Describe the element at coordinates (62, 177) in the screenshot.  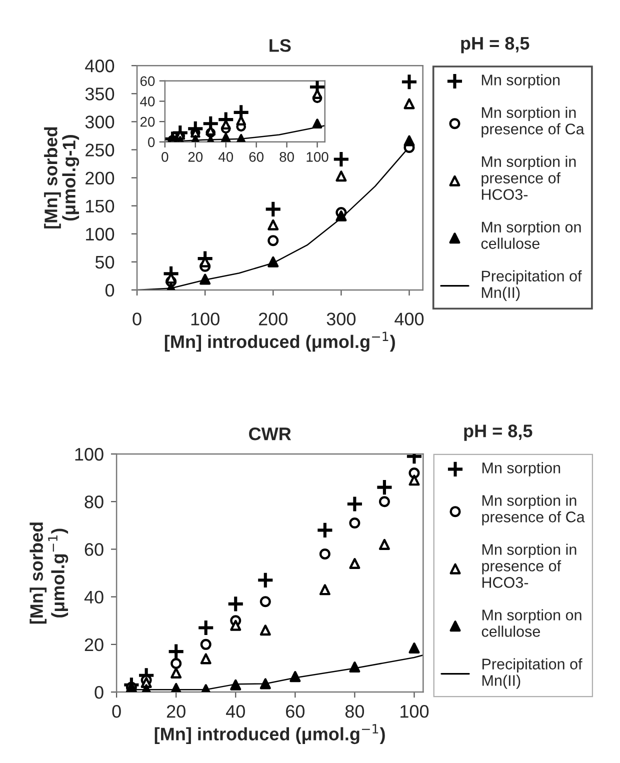
I see `y-axis-title: [Mn] sorbed (μmol.g-1)` at that location.